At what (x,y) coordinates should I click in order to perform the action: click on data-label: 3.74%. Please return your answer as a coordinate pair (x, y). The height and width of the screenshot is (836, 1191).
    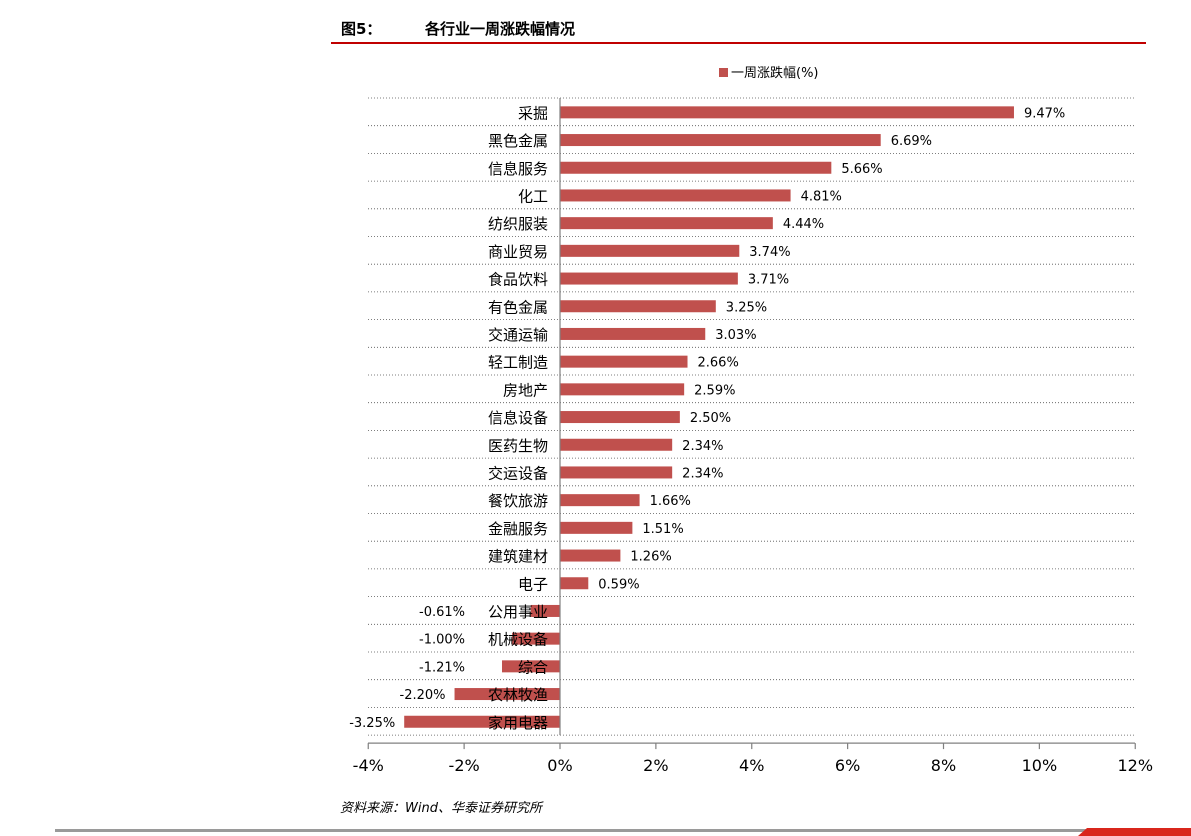
    Looking at the image, I should click on (769, 252).